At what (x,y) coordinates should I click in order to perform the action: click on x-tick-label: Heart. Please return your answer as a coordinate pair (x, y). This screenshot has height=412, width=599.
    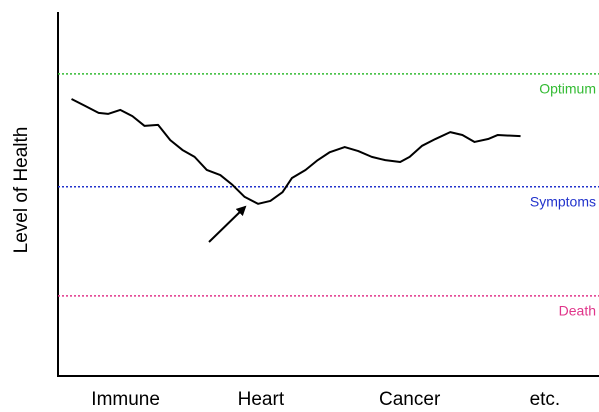
    Looking at the image, I should click on (261, 399).